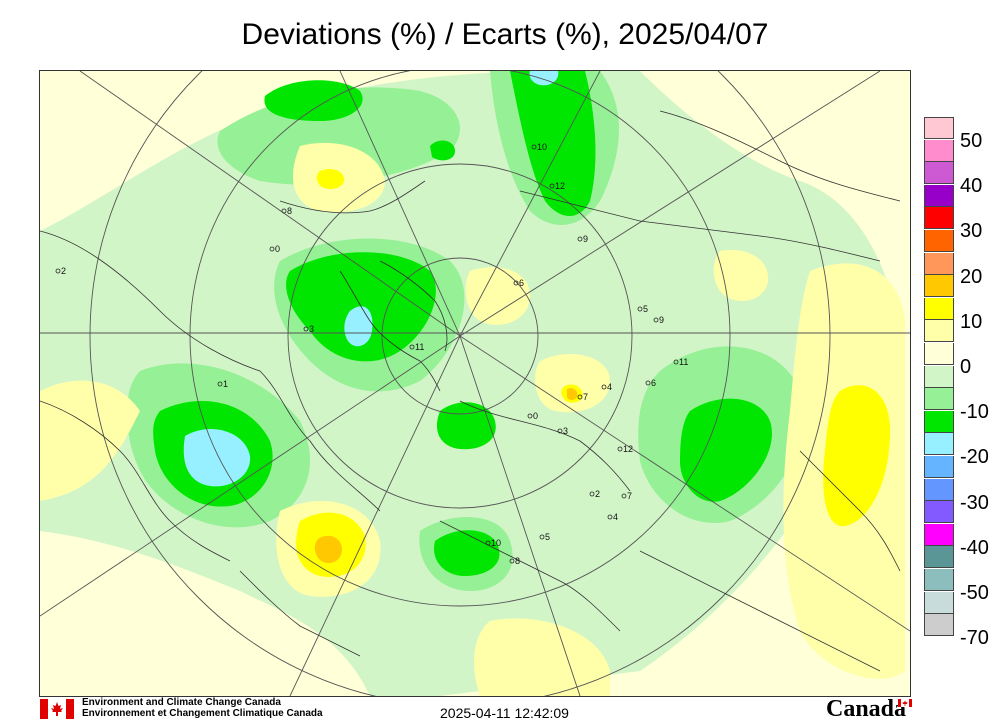 This screenshot has height=726, width=1000. Describe the element at coordinates (330, 179) in the screenshot. I see `deviation-band-pos20` at that location.